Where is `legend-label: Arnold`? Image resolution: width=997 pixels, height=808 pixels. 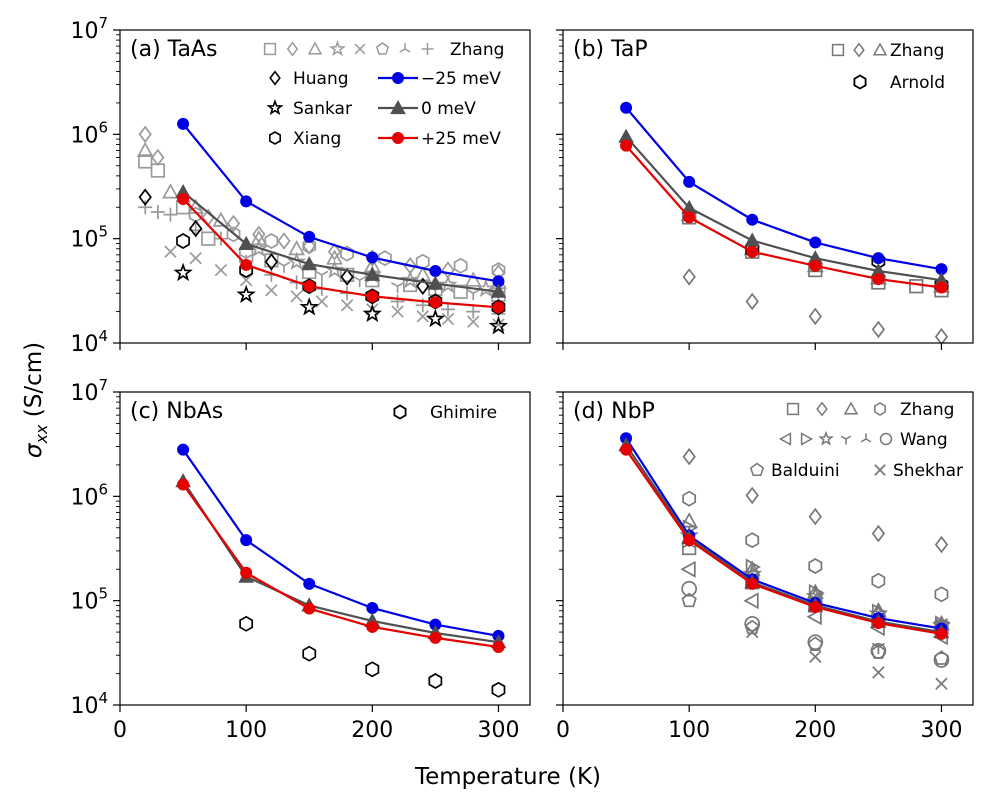 legend-label: Arnold is located at coordinates (917, 83).